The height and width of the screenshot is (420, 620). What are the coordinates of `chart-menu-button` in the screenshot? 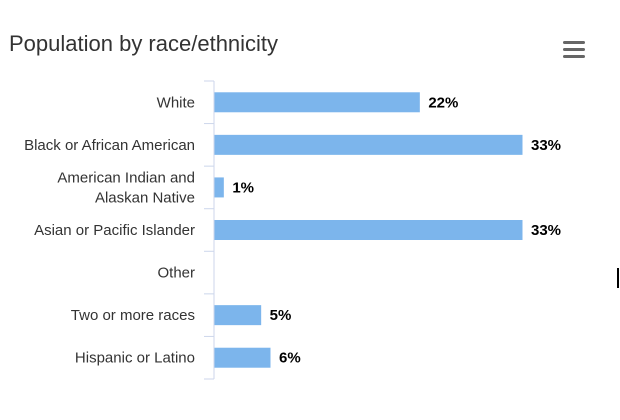 It's located at (574, 50).